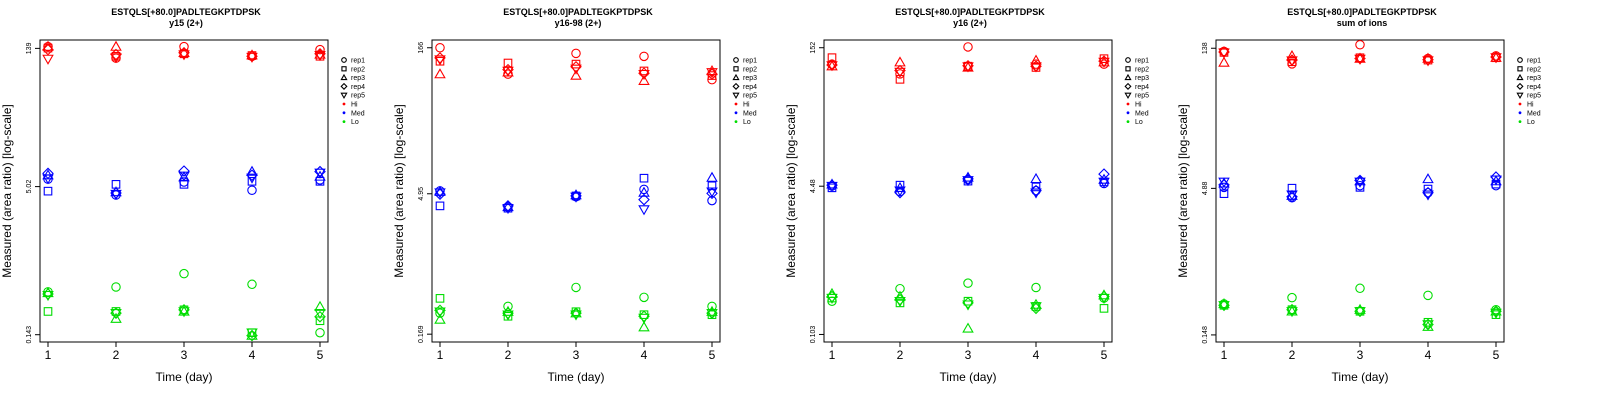  Describe the element at coordinates (184, 377) in the screenshot. I see `x-axis-label: Time (day)` at that location.